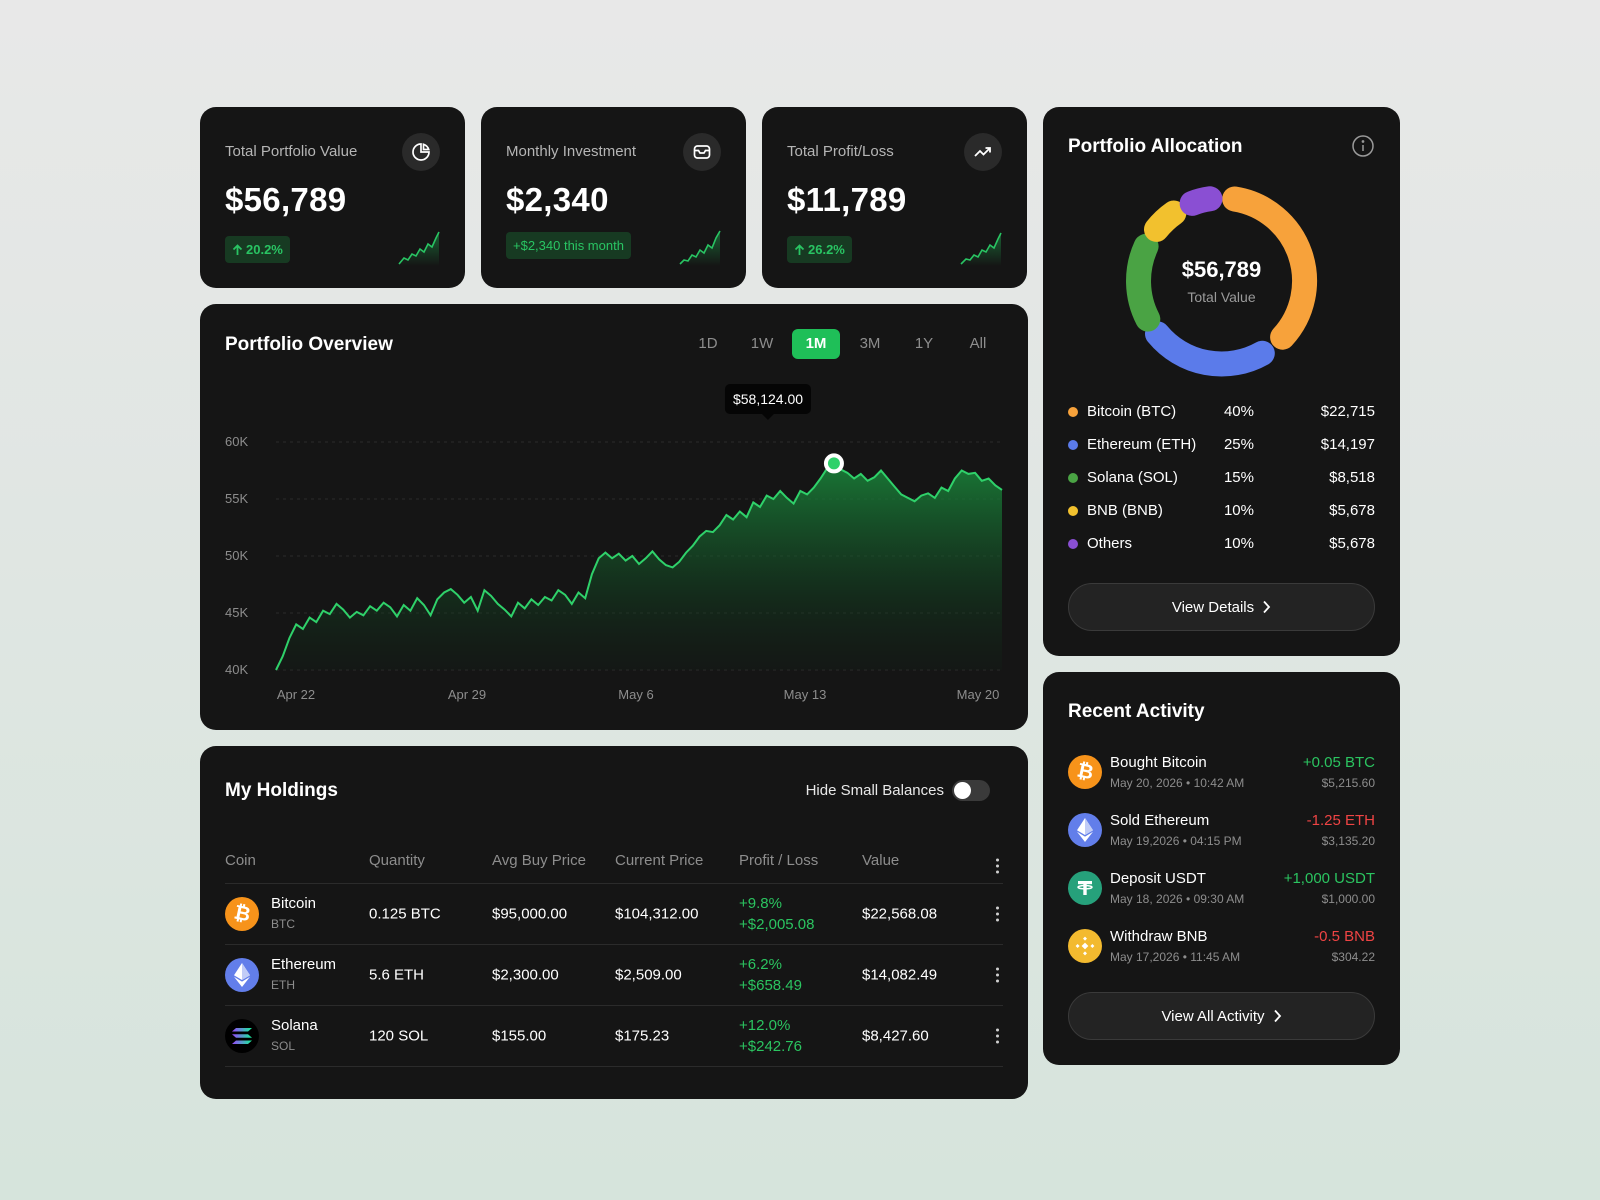  I want to click on chart-tooltip: $58,124.00, so click(768, 402).